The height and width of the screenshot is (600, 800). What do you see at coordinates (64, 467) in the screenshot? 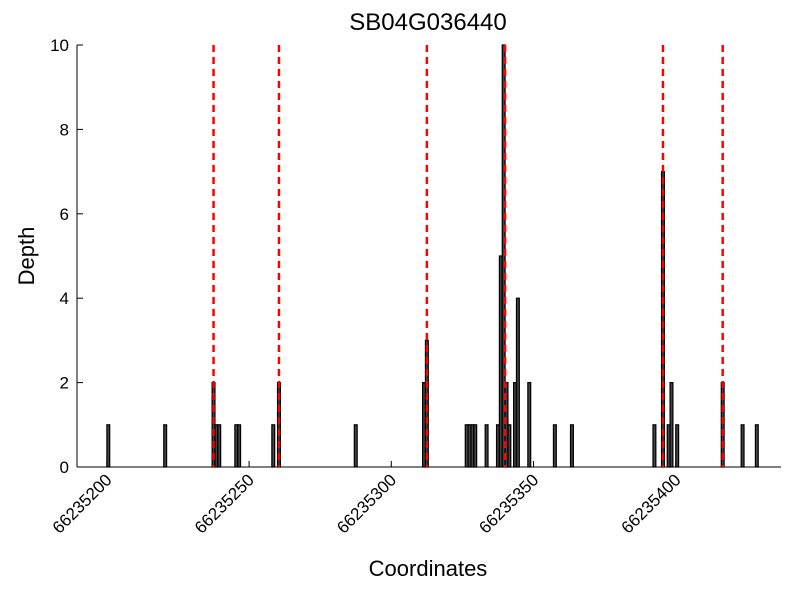
I see `y-tick-label: 0` at bounding box center [64, 467].